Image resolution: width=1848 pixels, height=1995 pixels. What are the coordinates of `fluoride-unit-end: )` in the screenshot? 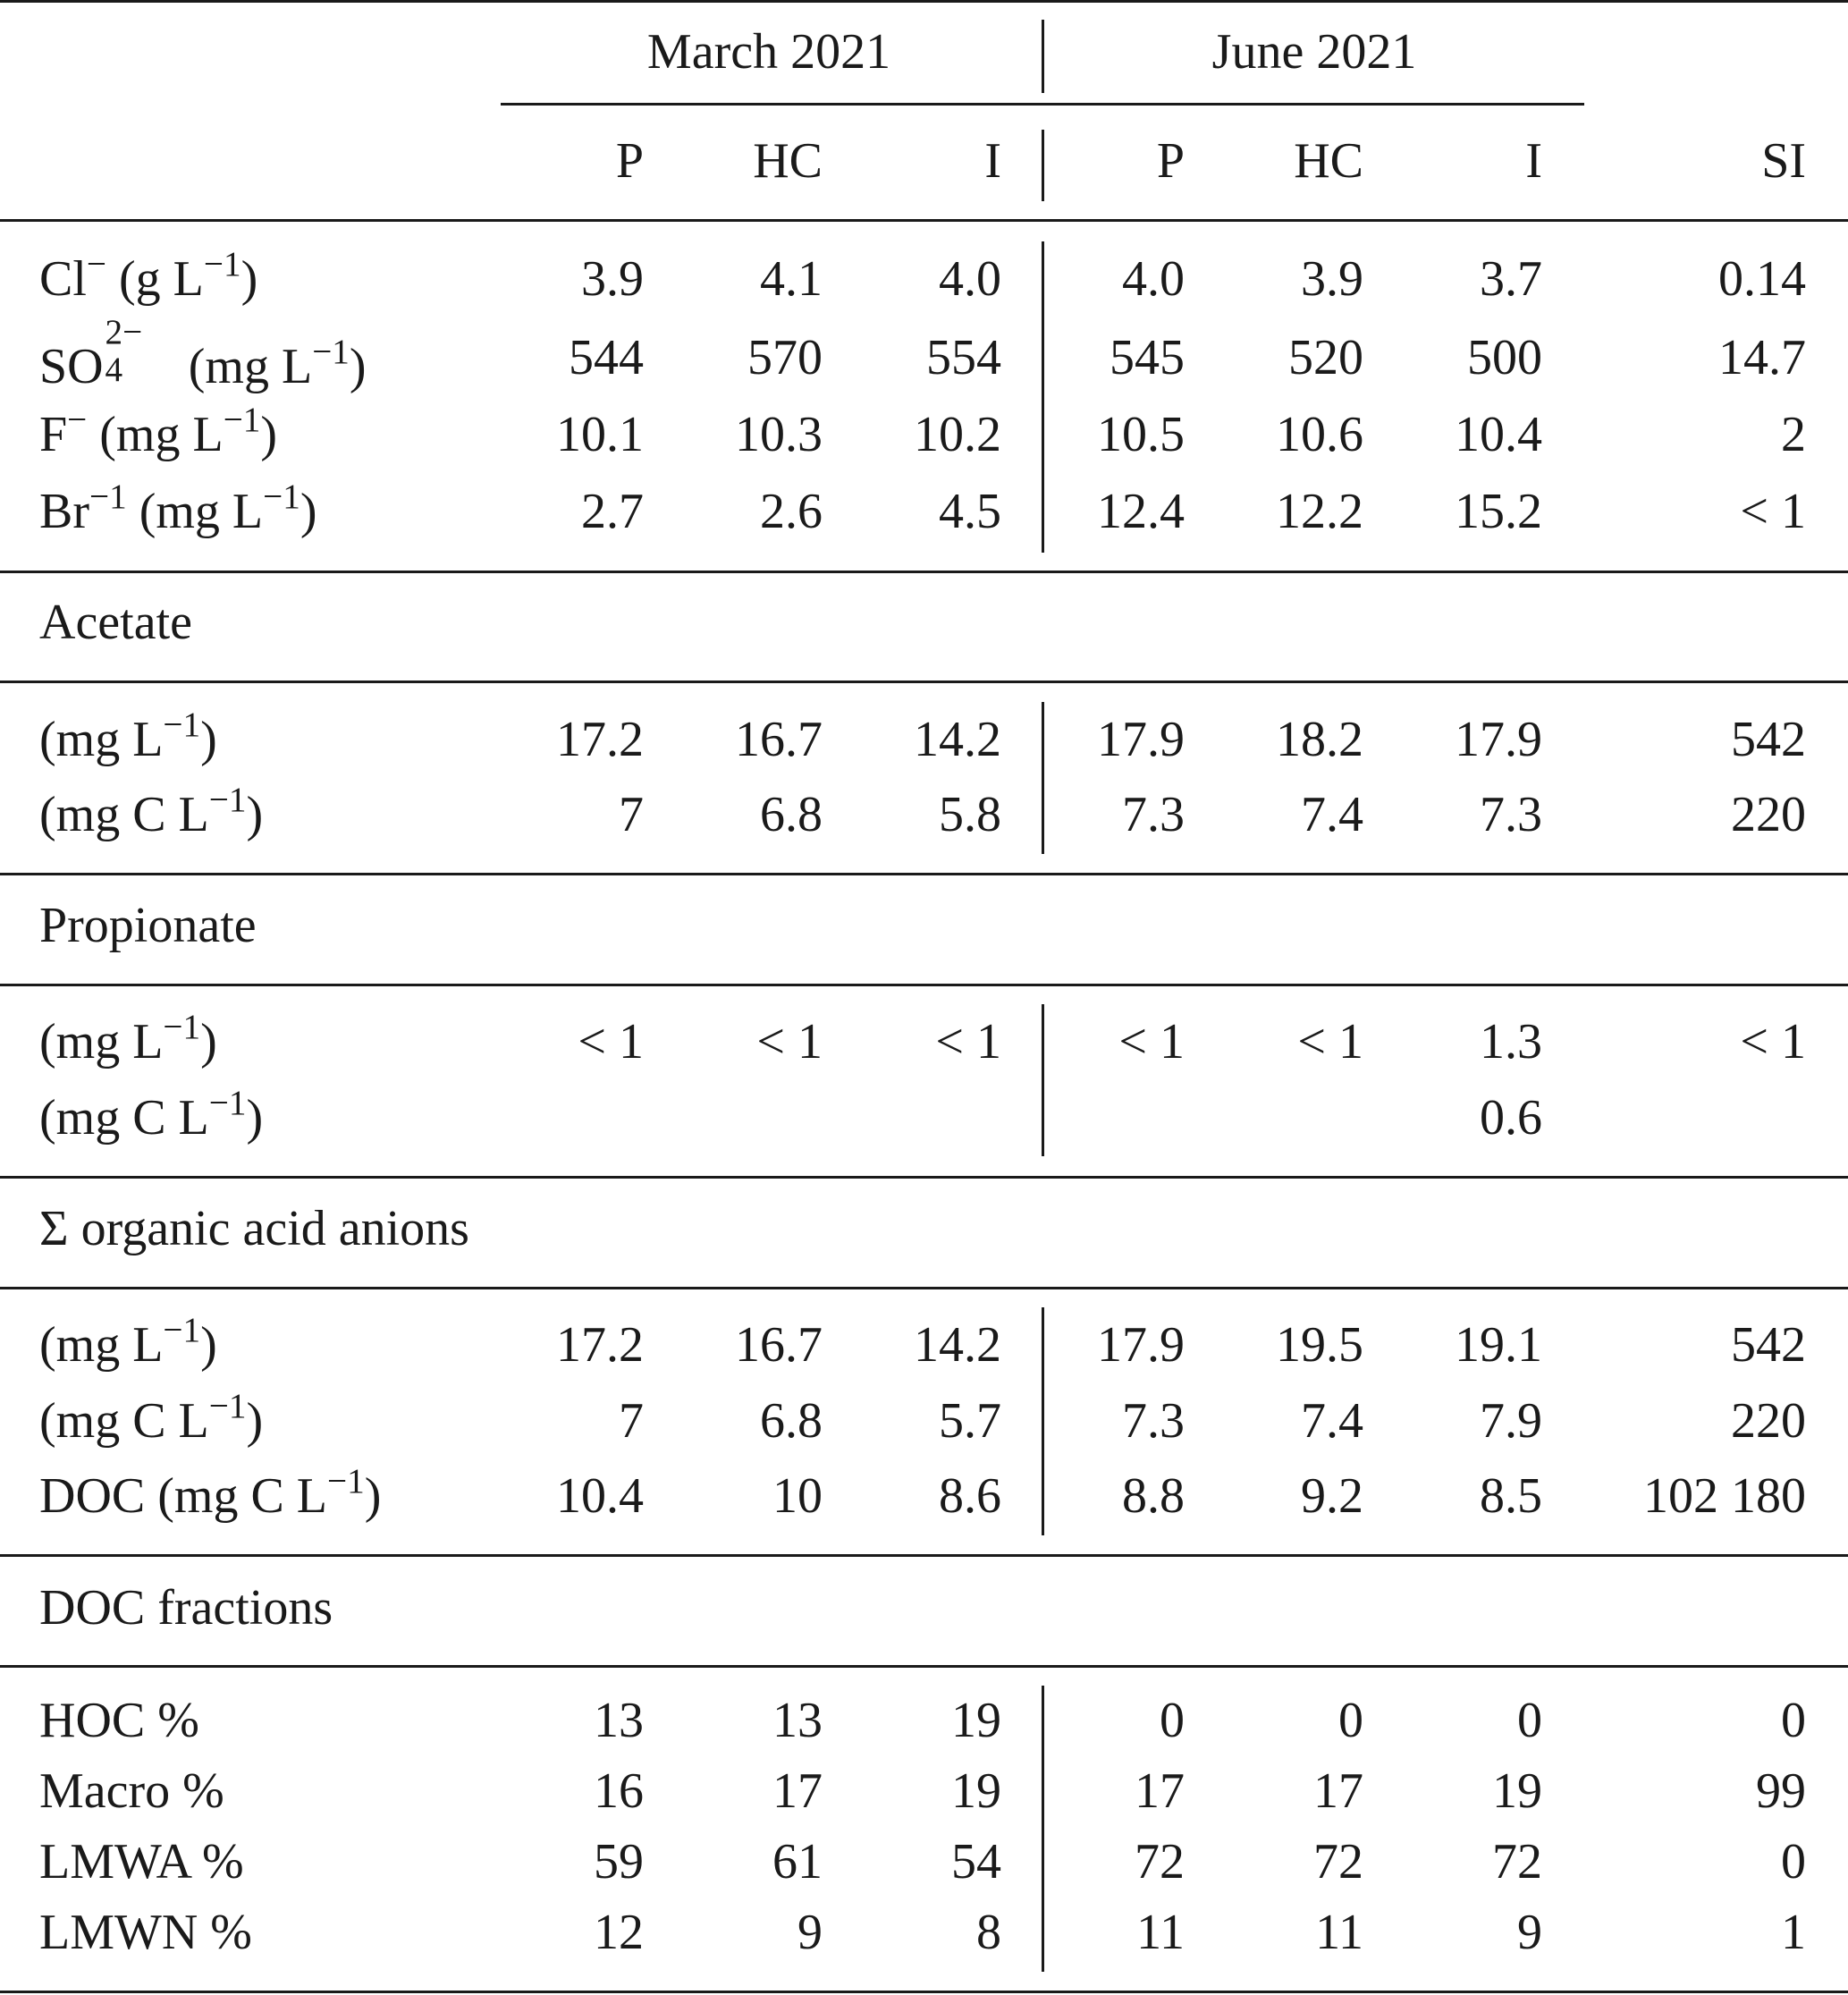 It's located at (269, 435).